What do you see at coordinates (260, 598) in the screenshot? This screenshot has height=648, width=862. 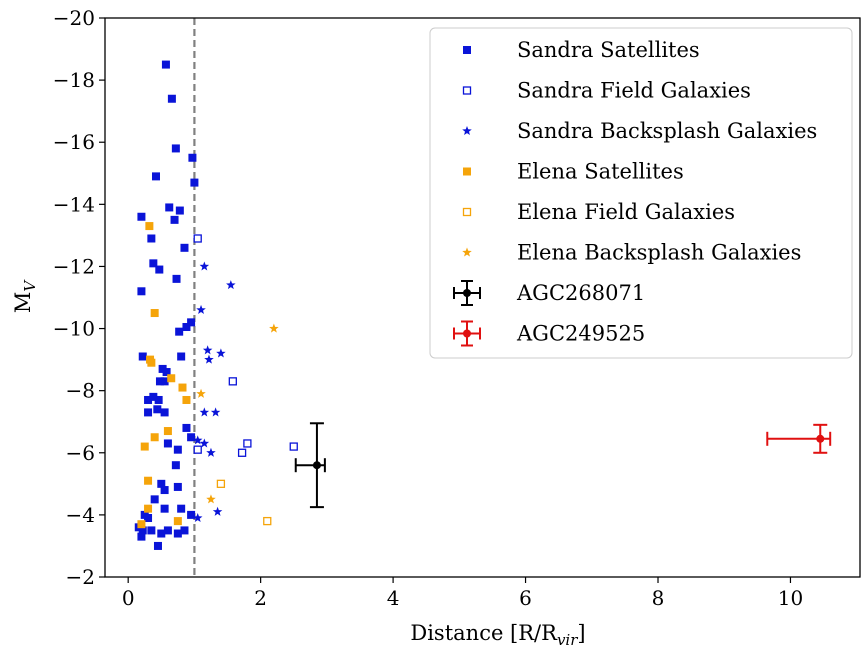 I see `x-tick-label: 2` at bounding box center [260, 598].